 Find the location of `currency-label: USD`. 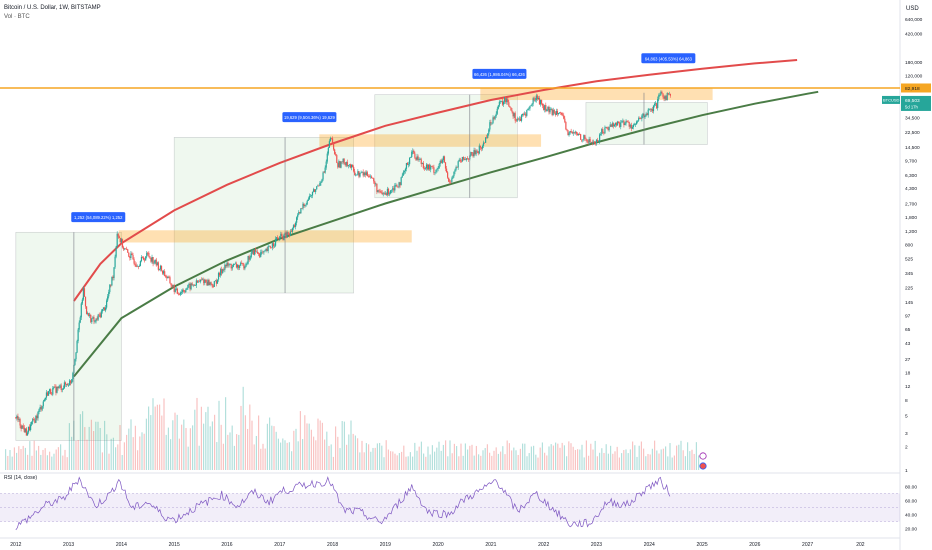

currency-label: USD is located at coordinates (912, 9).